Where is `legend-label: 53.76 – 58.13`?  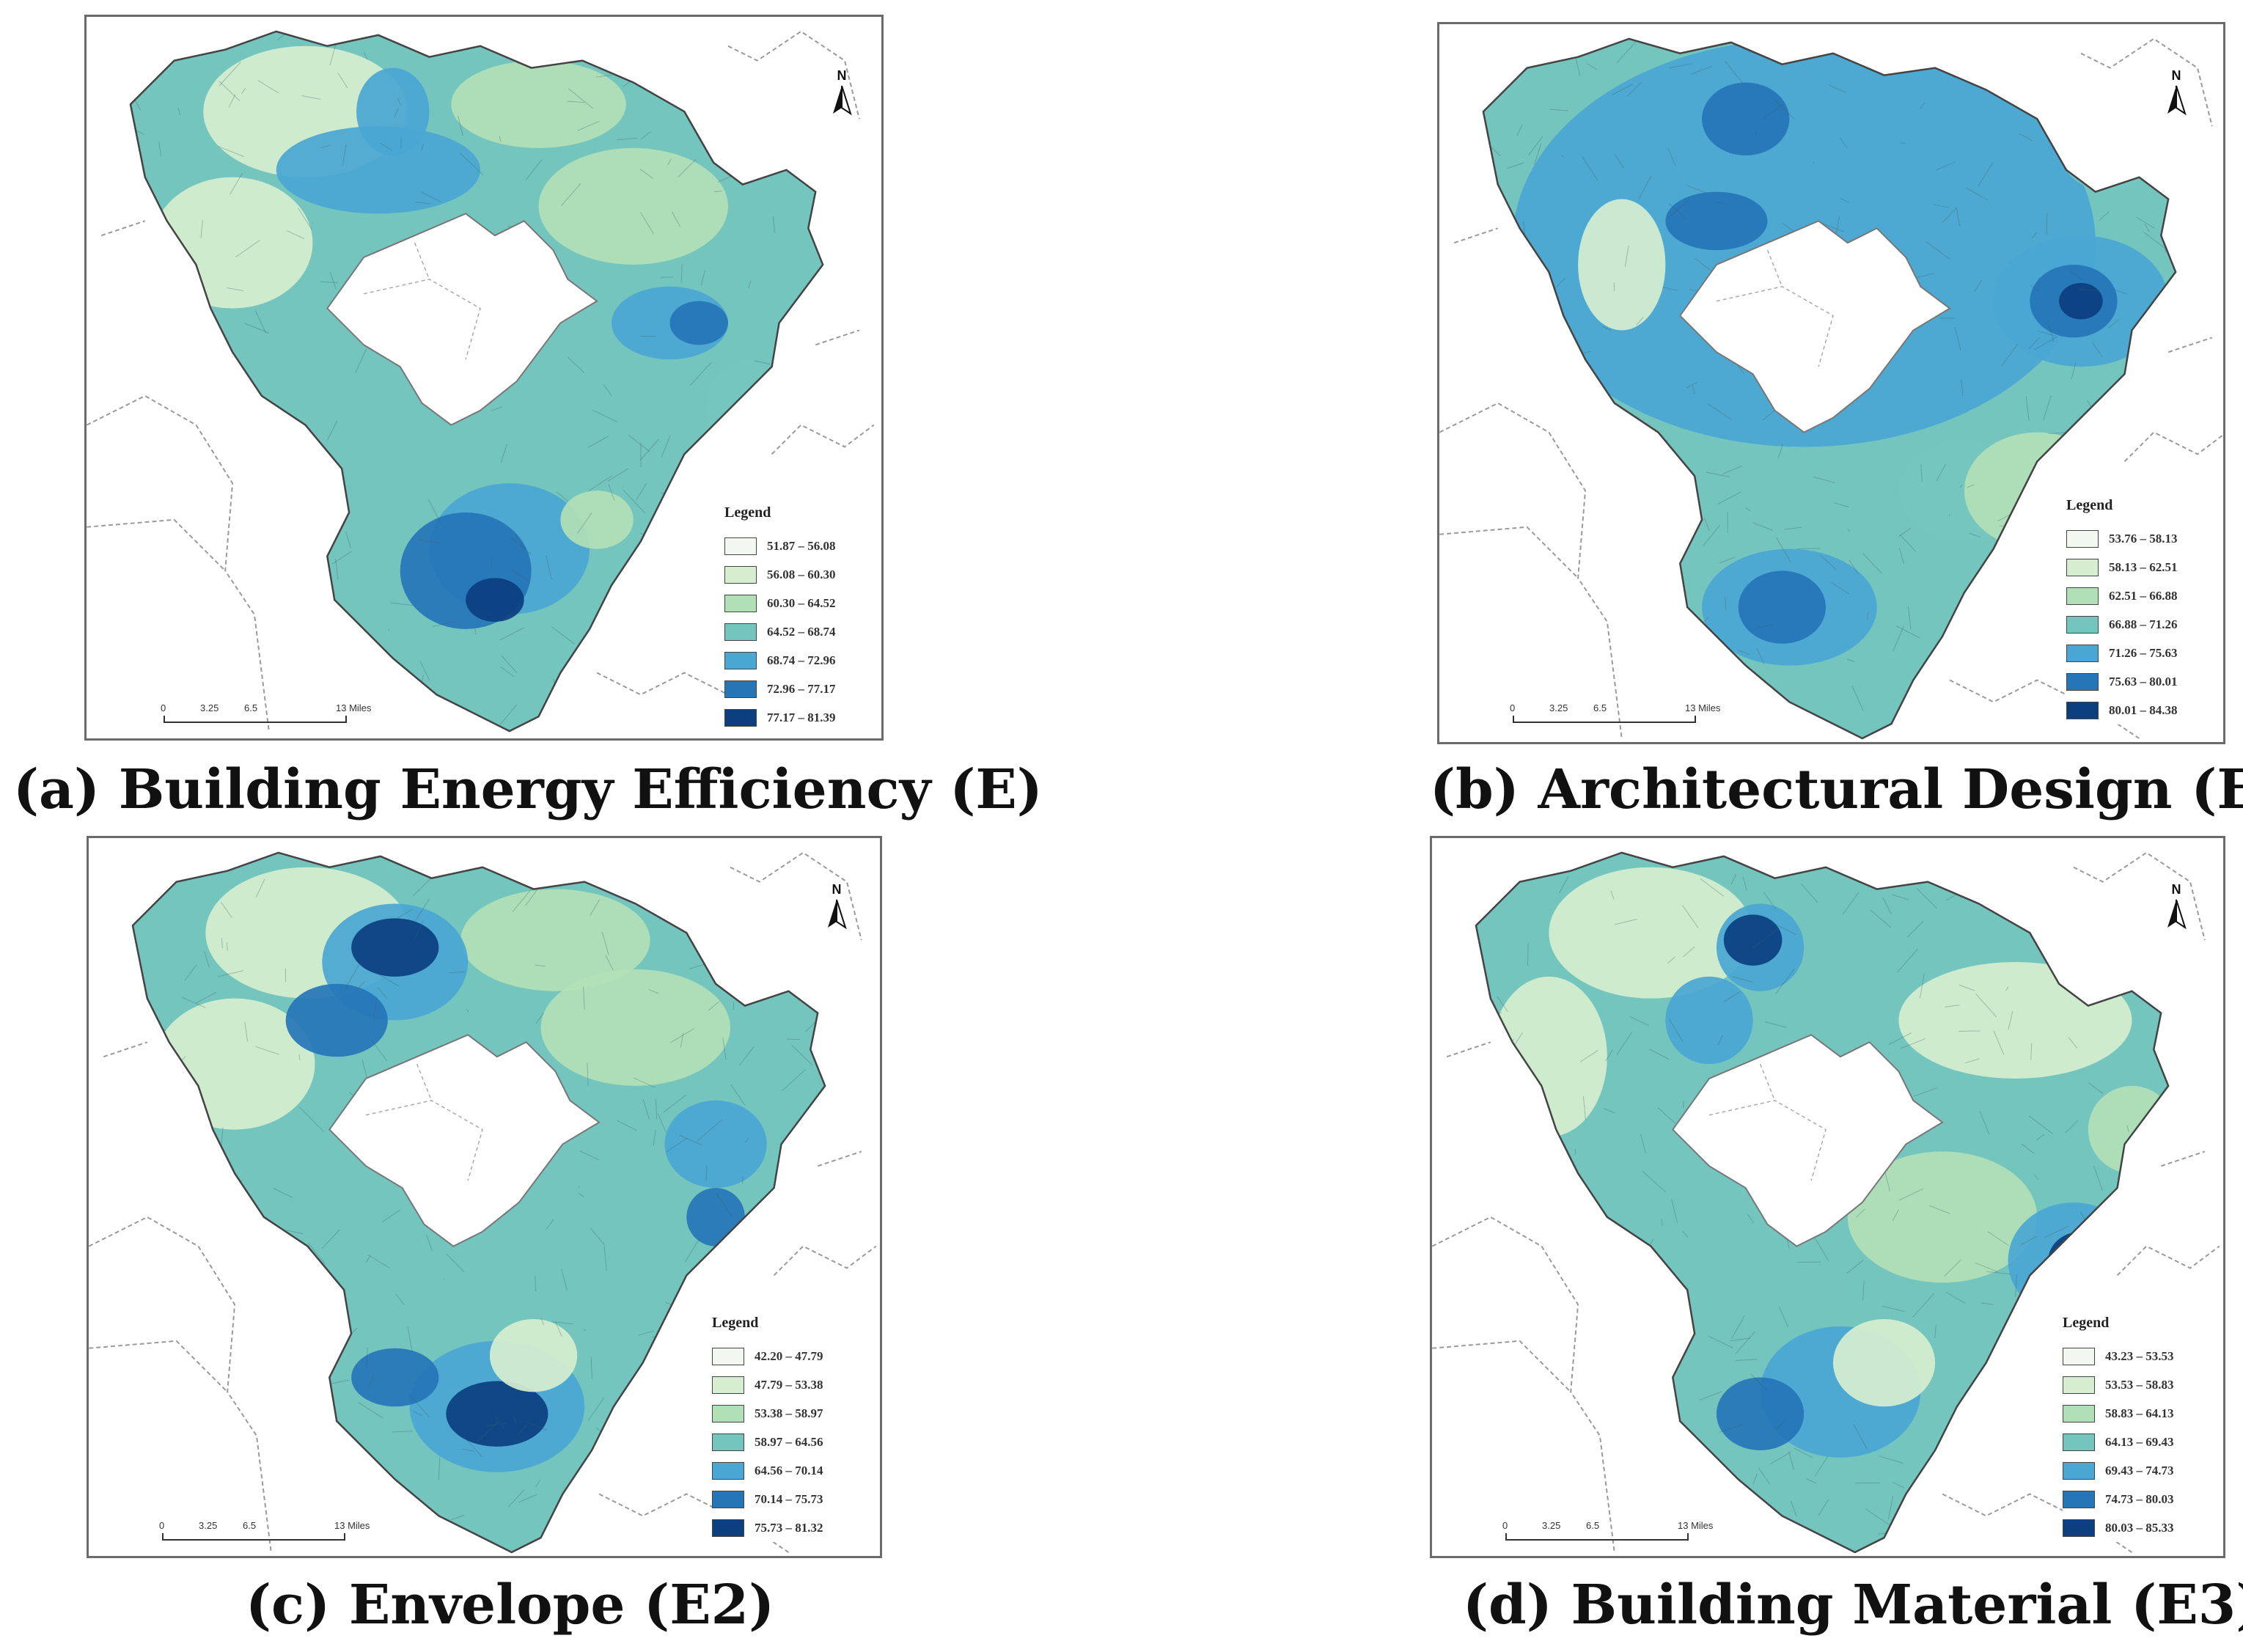 legend-label: 53.76 – 58.13 is located at coordinates (2143, 538).